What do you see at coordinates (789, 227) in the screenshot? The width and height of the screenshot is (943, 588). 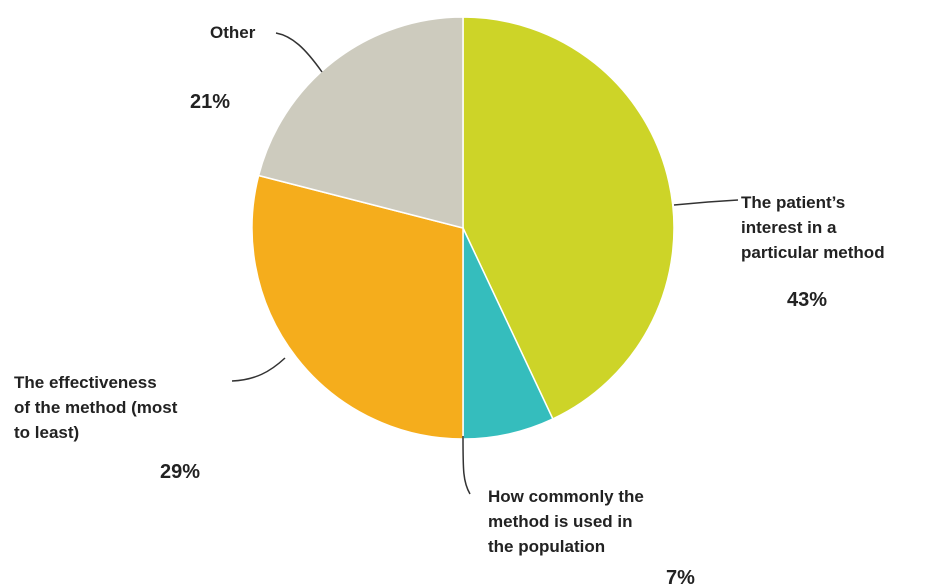 I see `slice-label-line: interest in a` at bounding box center [789, 227].